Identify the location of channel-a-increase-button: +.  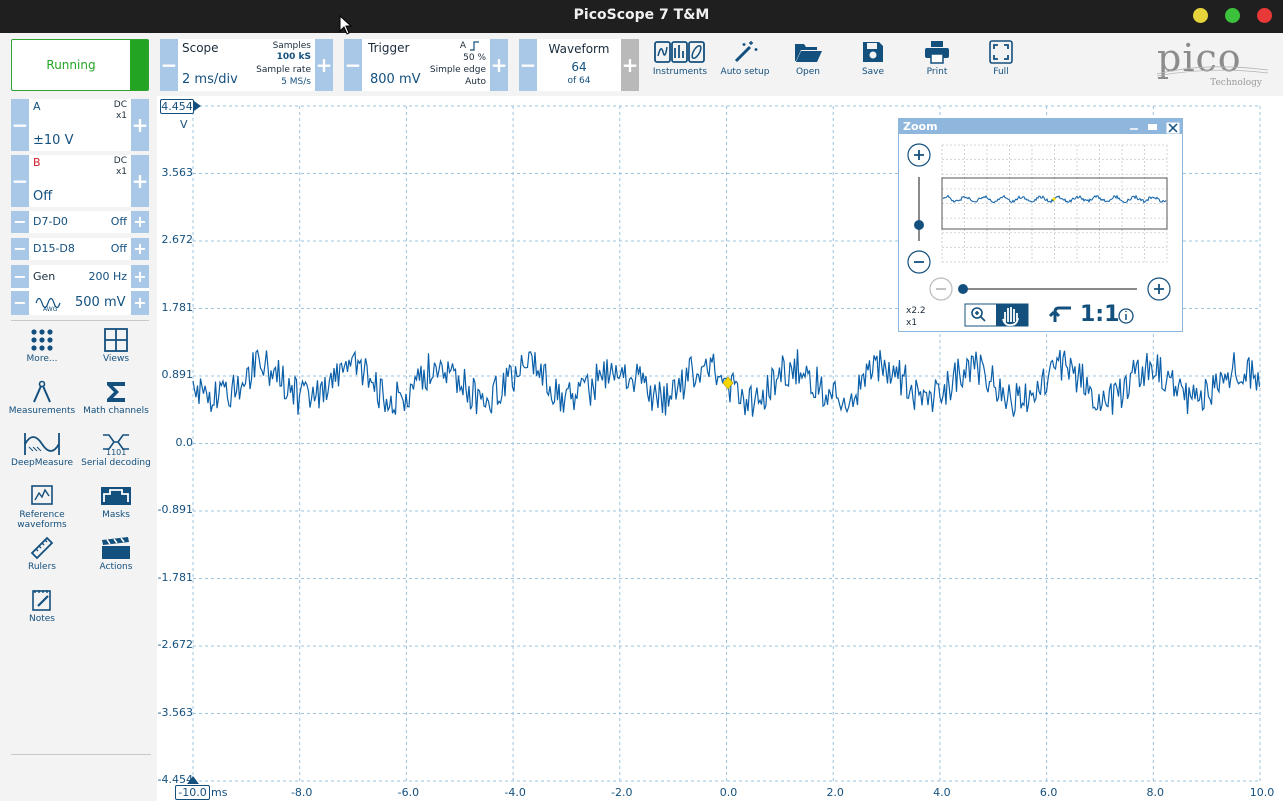
(140, 125).